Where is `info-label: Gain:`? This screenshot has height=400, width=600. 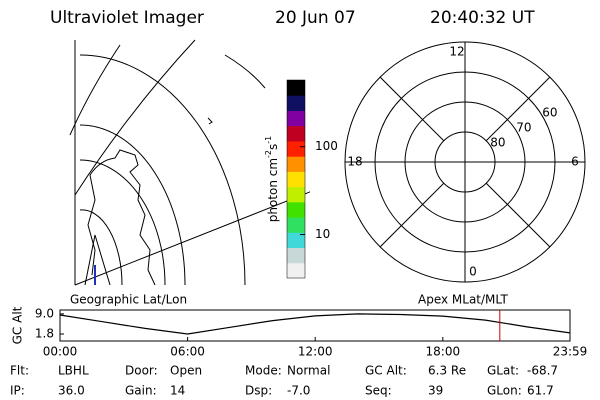 info-label: Gain: is located at coordinates (141, 391).